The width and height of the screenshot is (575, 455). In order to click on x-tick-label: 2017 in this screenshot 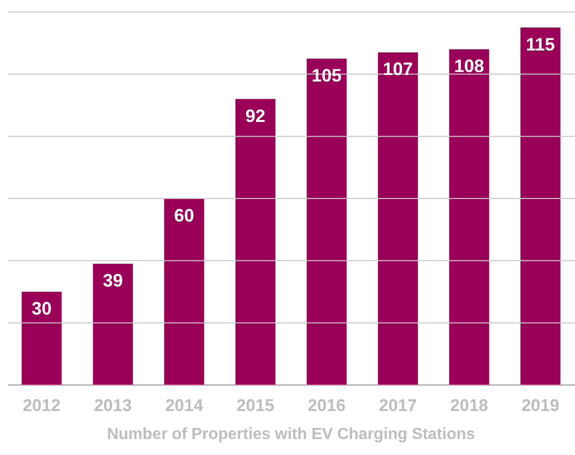, I will do `click(397, 406)`.